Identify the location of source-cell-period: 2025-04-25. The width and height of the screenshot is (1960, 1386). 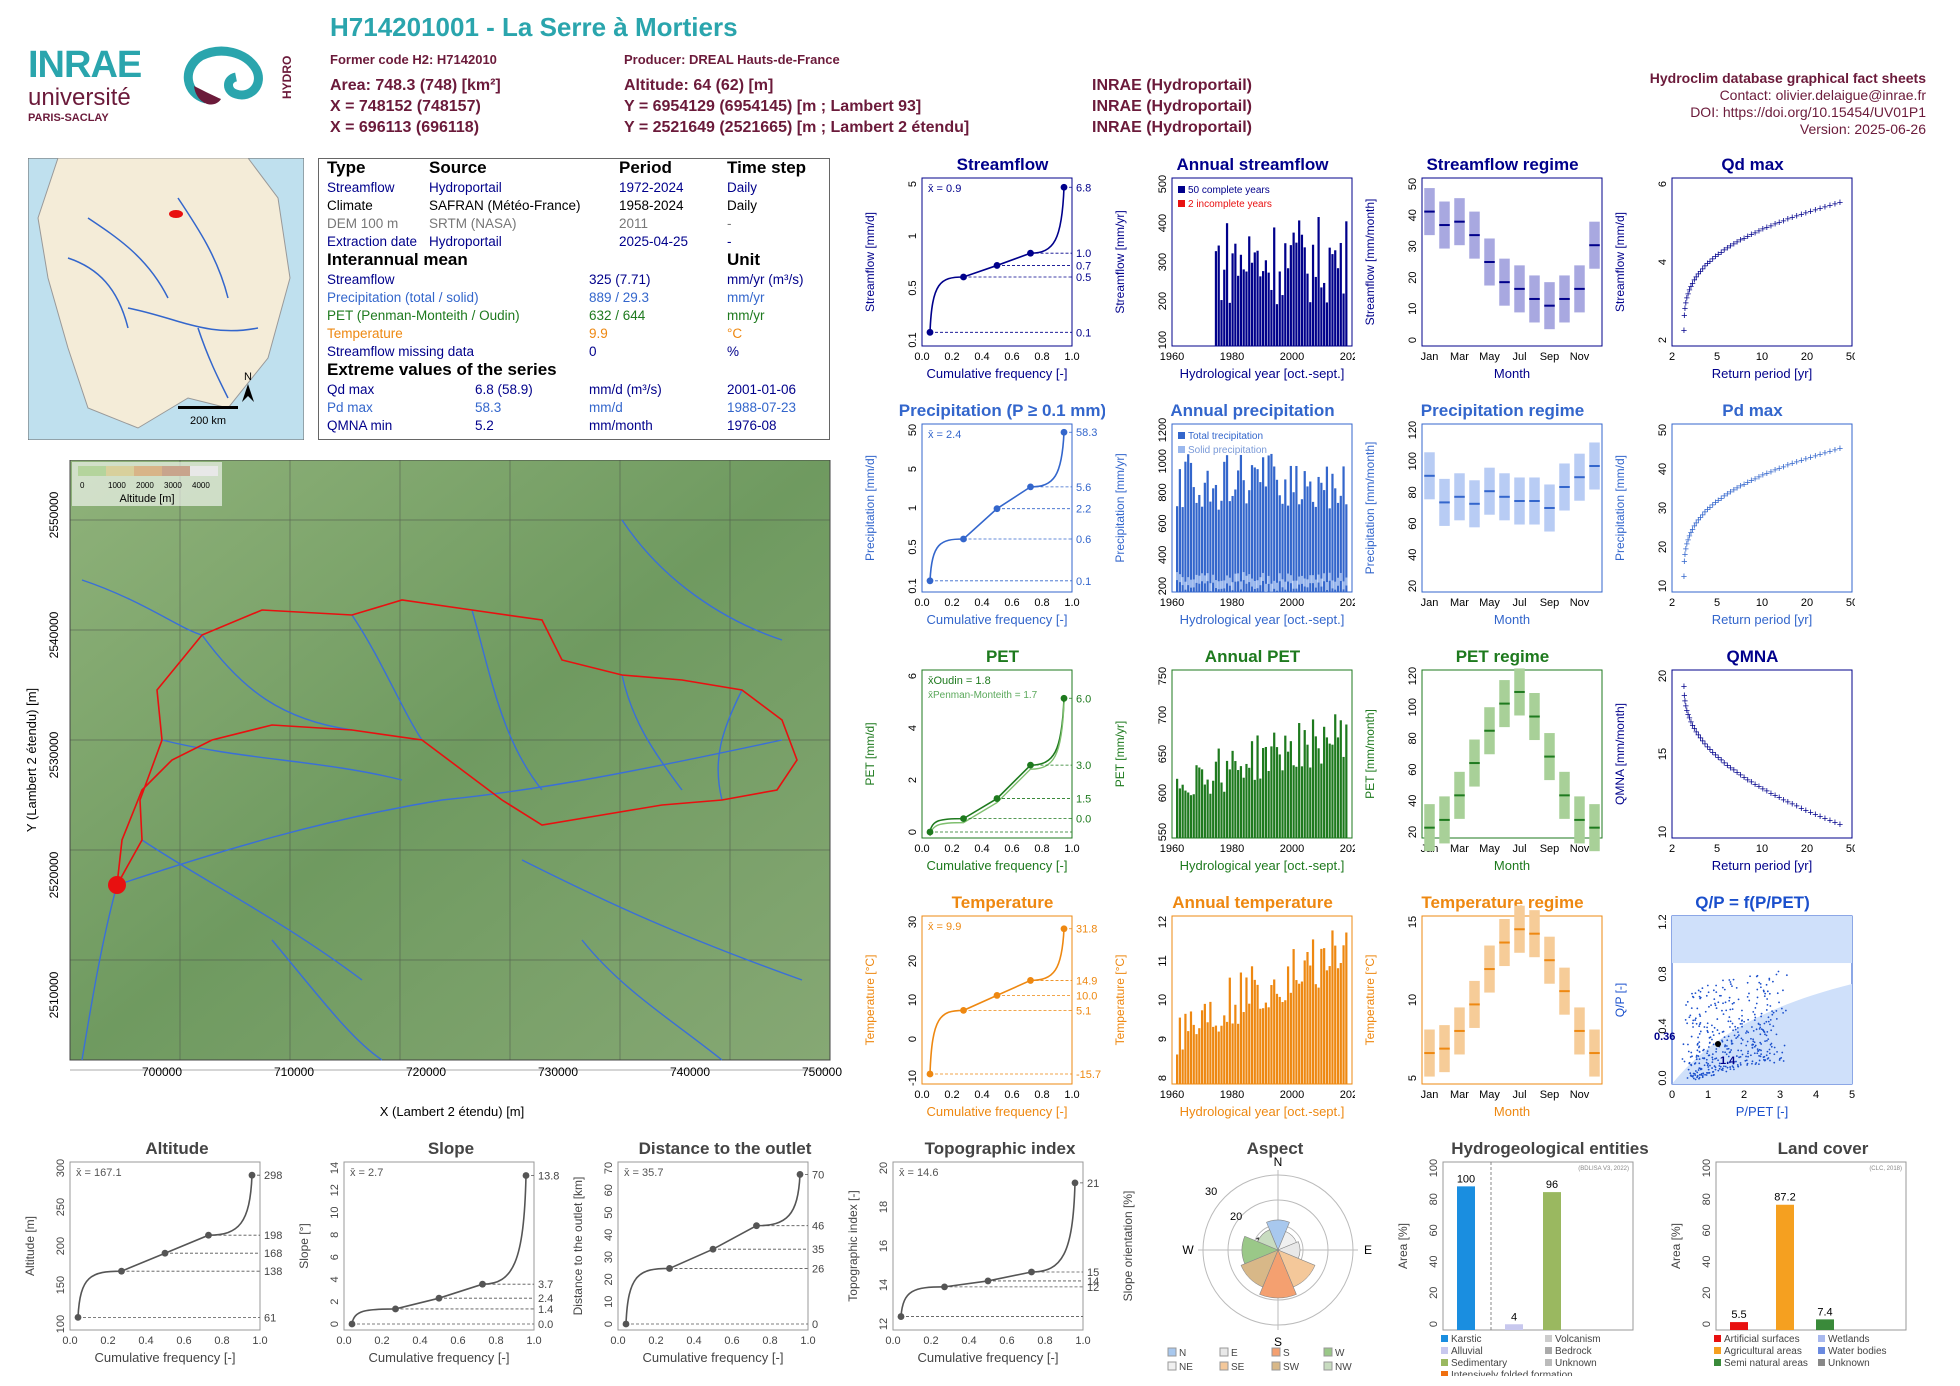
(654, 241).